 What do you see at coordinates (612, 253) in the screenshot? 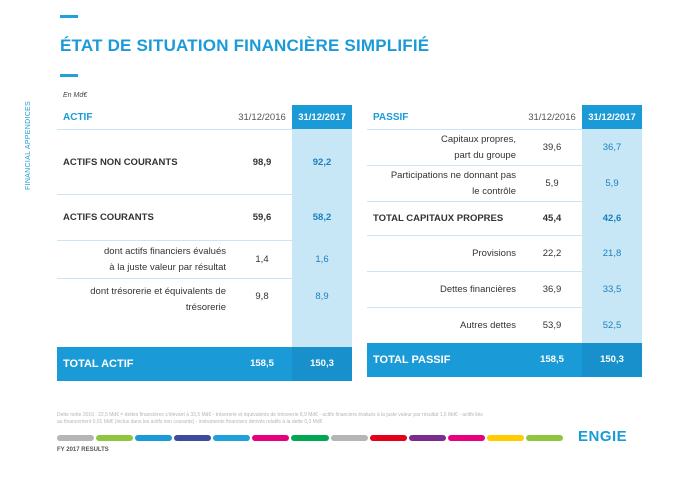
I see `value-2017: 21,8` at bounding box center [612, 253].